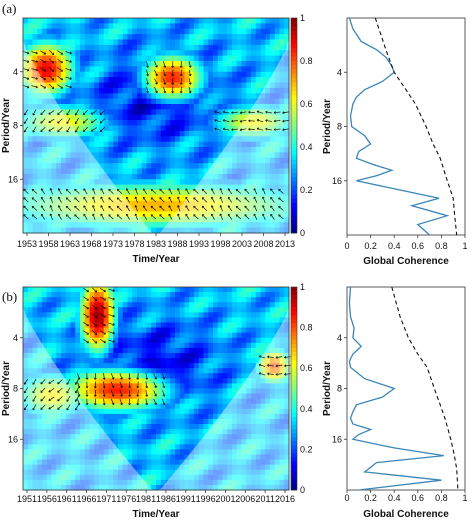 This screenshot has width=474, height=522. Describe the element at coordinates (6, 125) in the screenshot. I see `period-axis-label: Period/Year` at that location.